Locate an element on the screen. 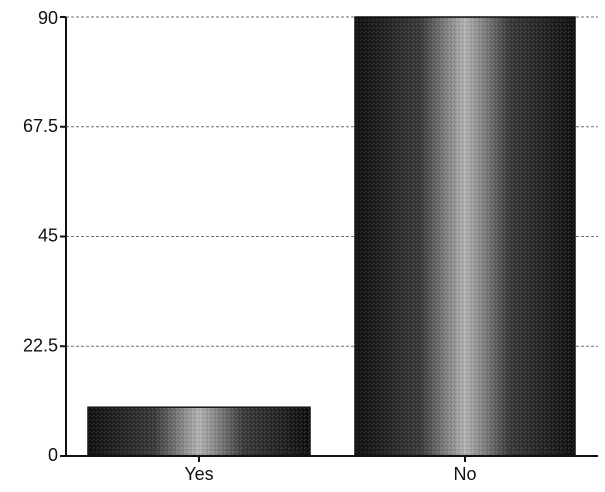  x-tick-label: No is located at coordinates (464, 474).